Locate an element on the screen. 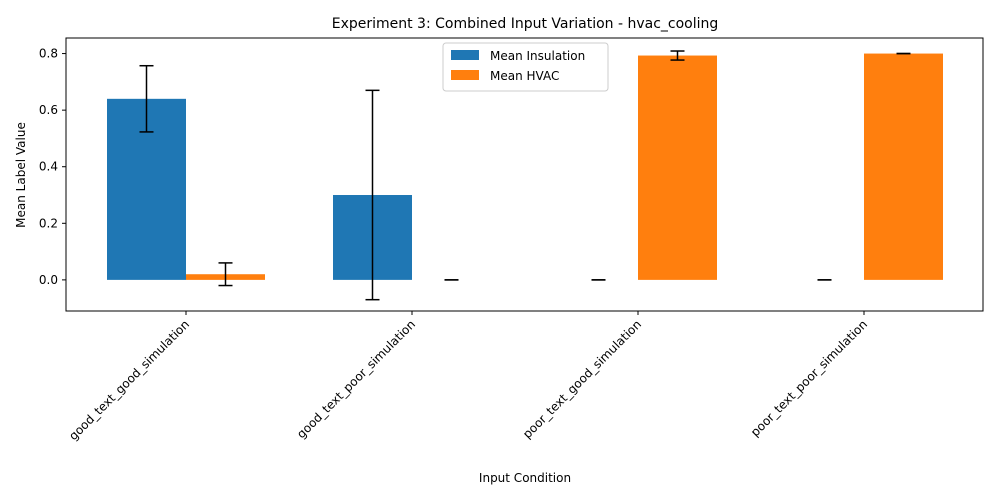 This screenshot has width=1000, height=500. y-tick-label: 0.6 is located at coordinates (48, 110).